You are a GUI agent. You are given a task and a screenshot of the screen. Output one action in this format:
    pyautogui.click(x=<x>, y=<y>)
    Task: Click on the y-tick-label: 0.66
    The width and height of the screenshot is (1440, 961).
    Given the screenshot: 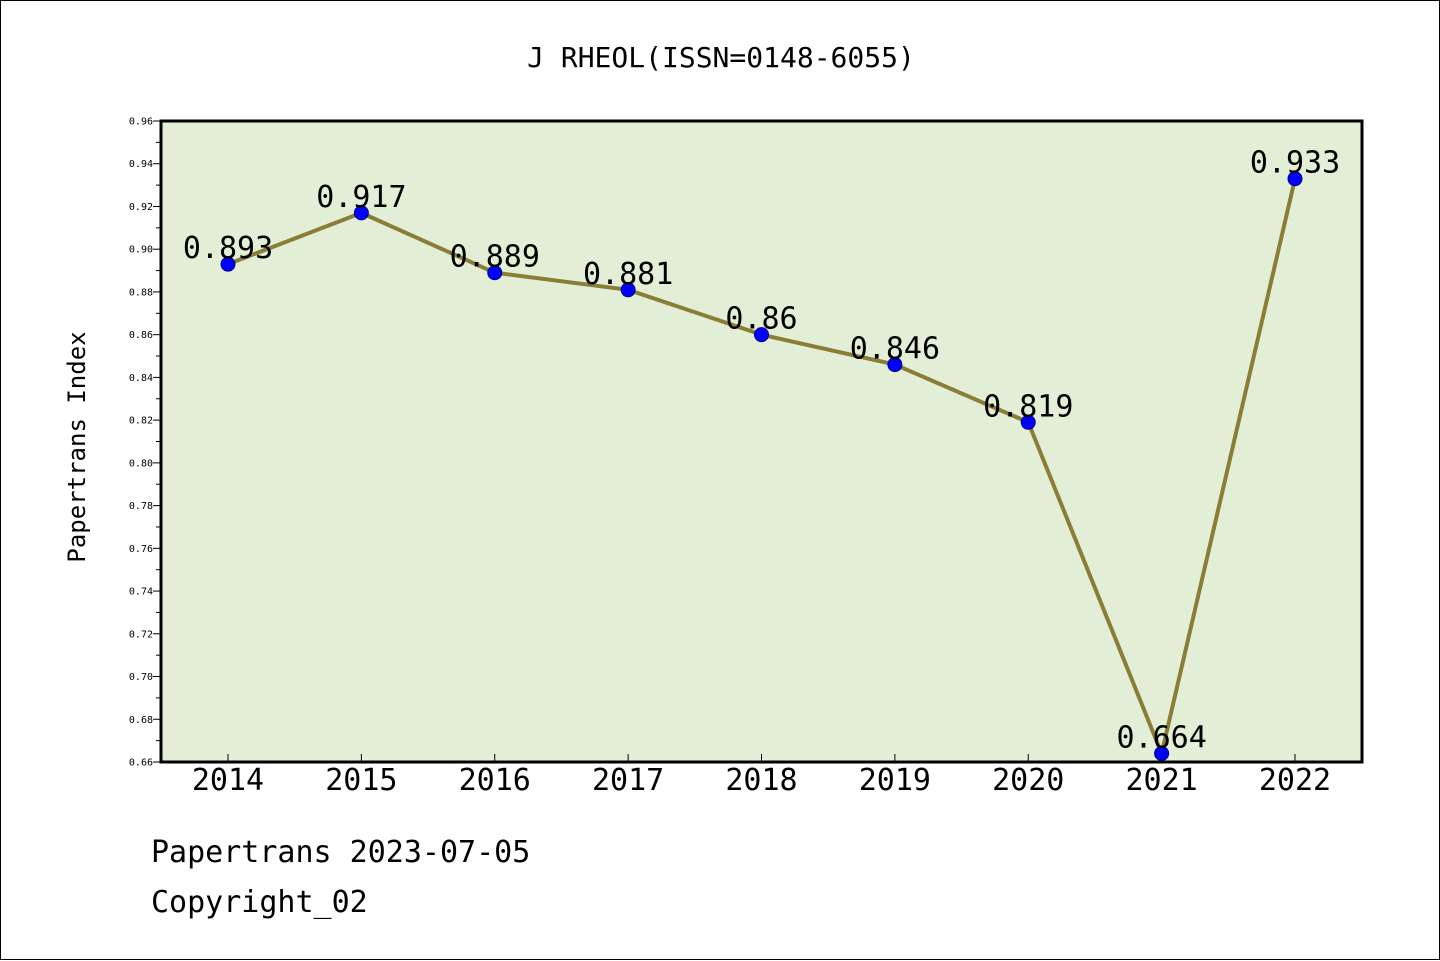 What is the action you would take?
    pyautogui.click(x=141, y=763)
    